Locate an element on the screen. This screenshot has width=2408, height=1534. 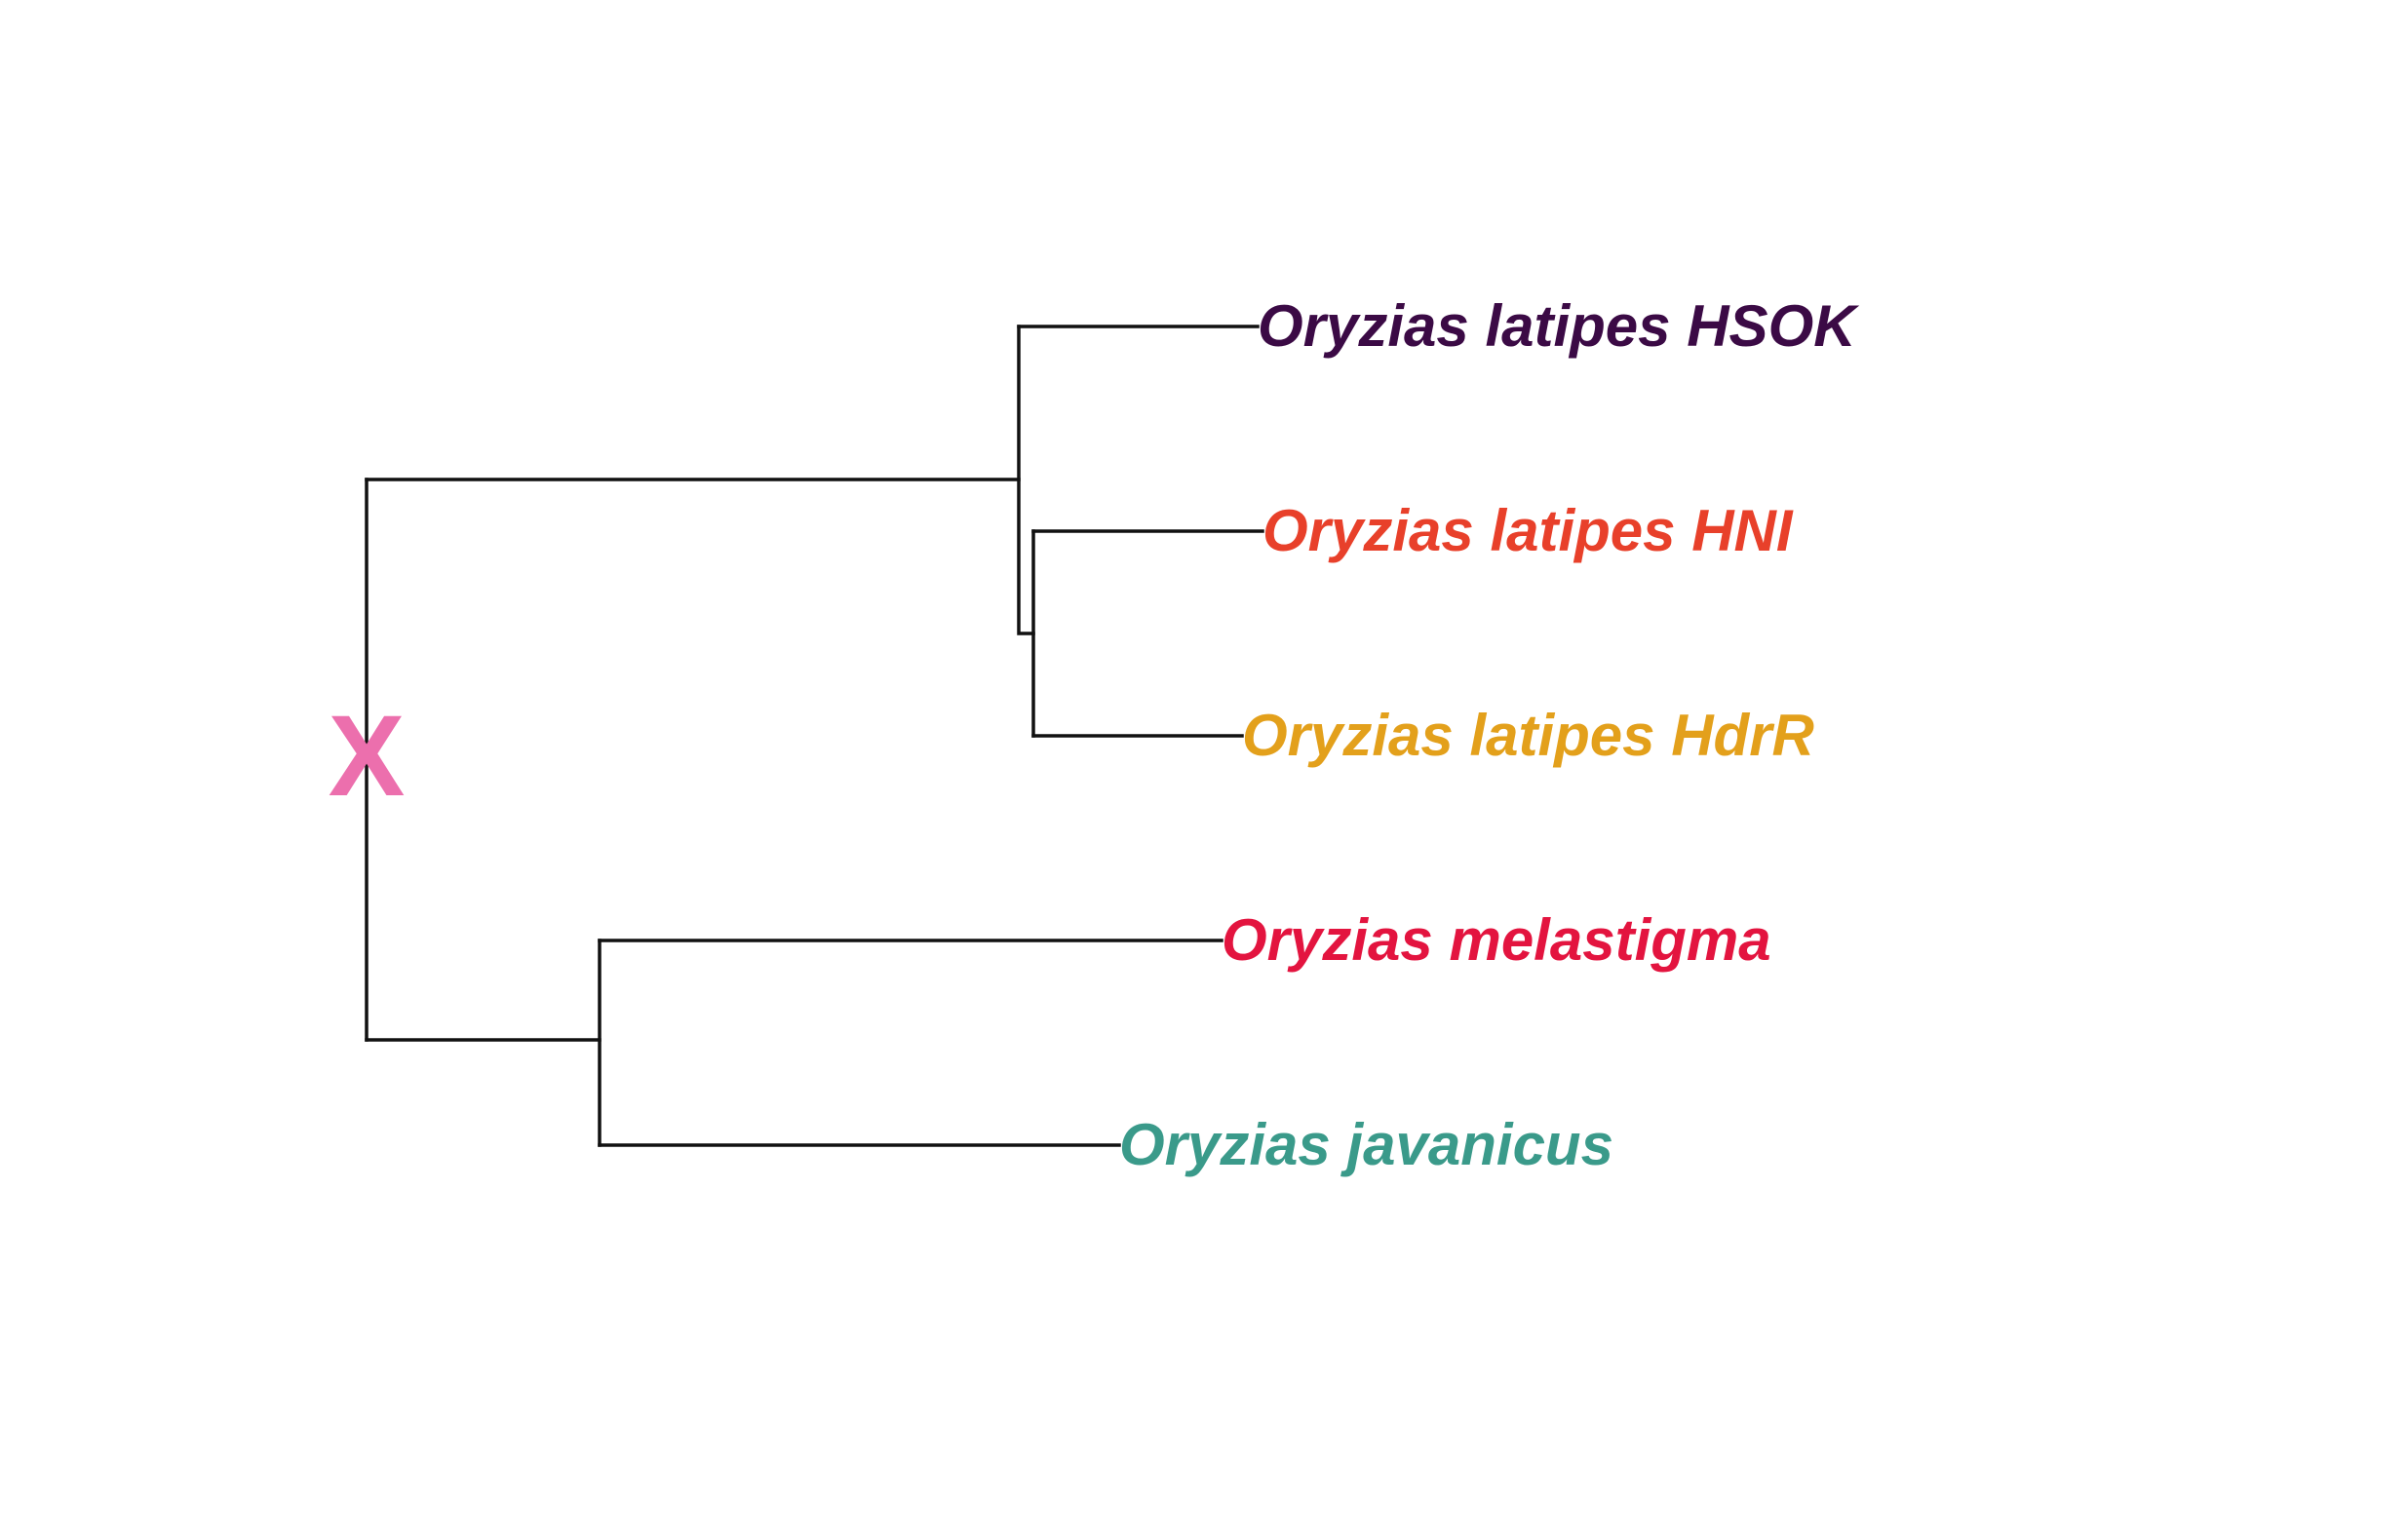
latipes-clade-node is located at coordinates (1026, 480).